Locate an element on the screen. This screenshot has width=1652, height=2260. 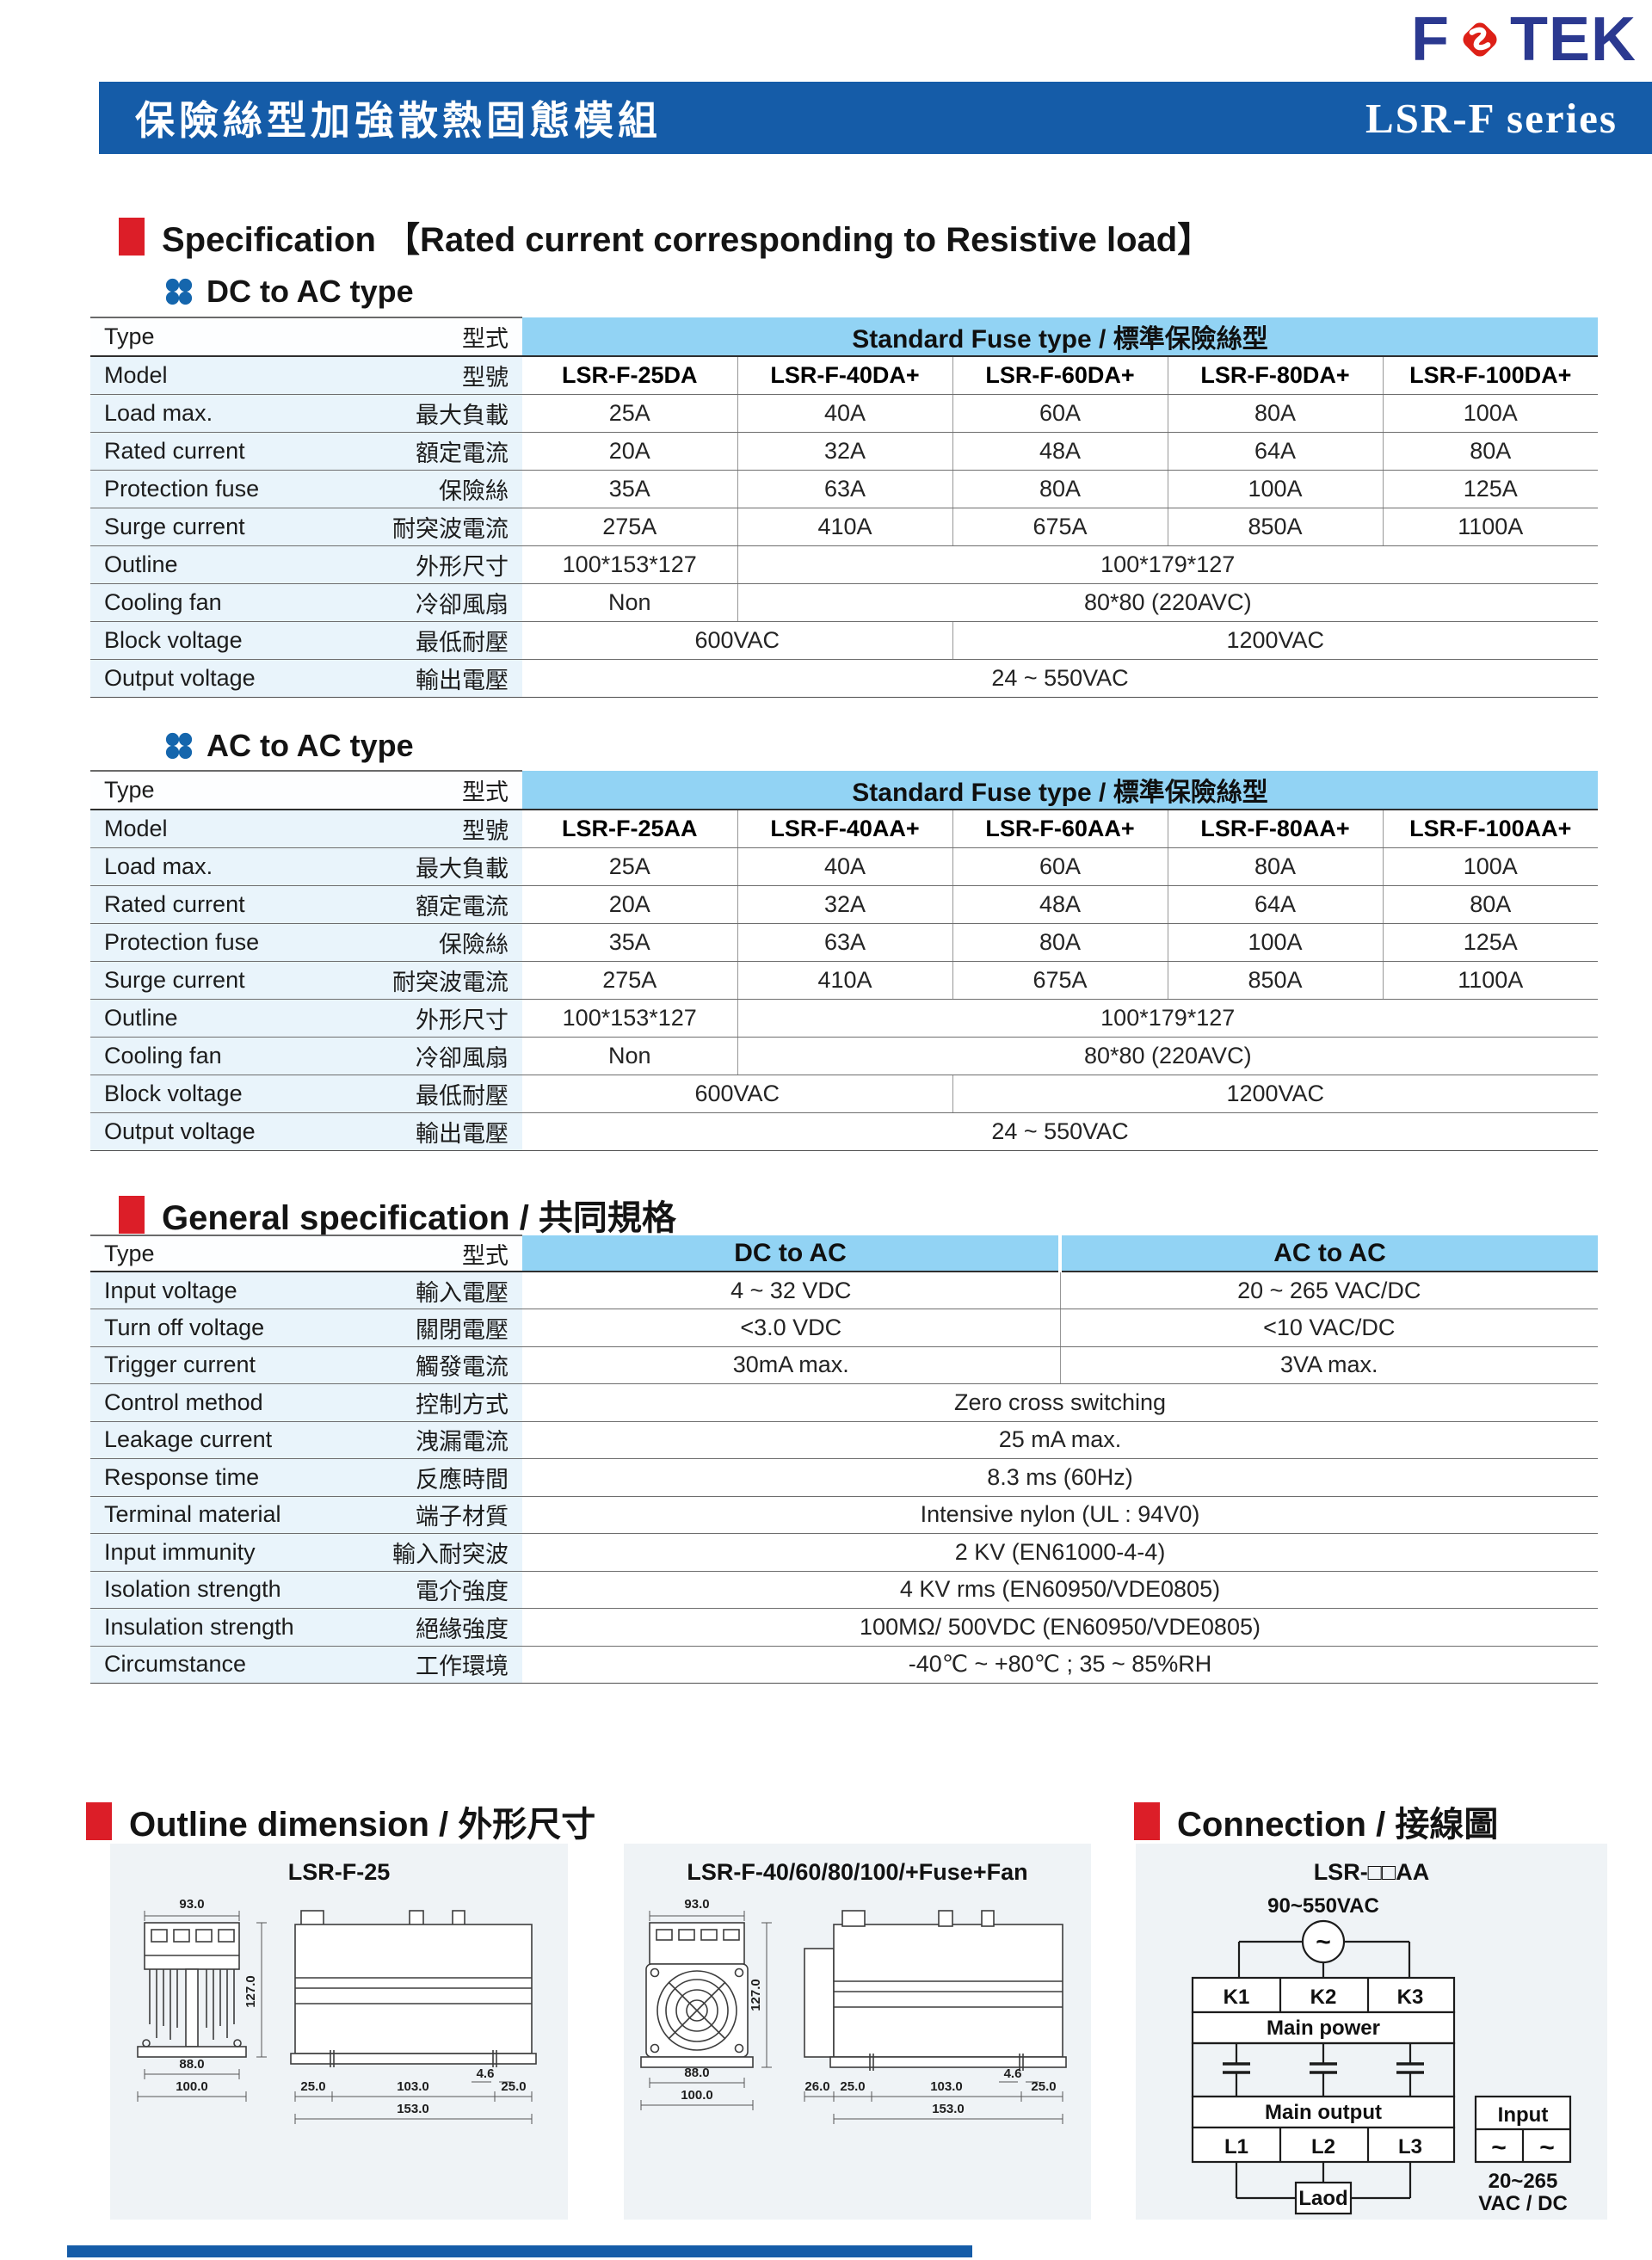
label-zh: 關閉電壓 is located at coordinates (462, 1330).